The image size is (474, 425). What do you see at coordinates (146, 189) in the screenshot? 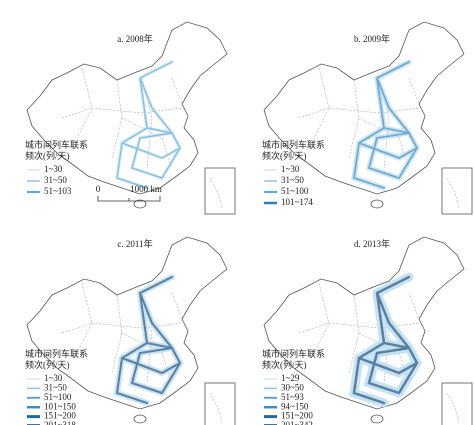
I see `scale-end: 1000 km` at bounding box center [146, 189].